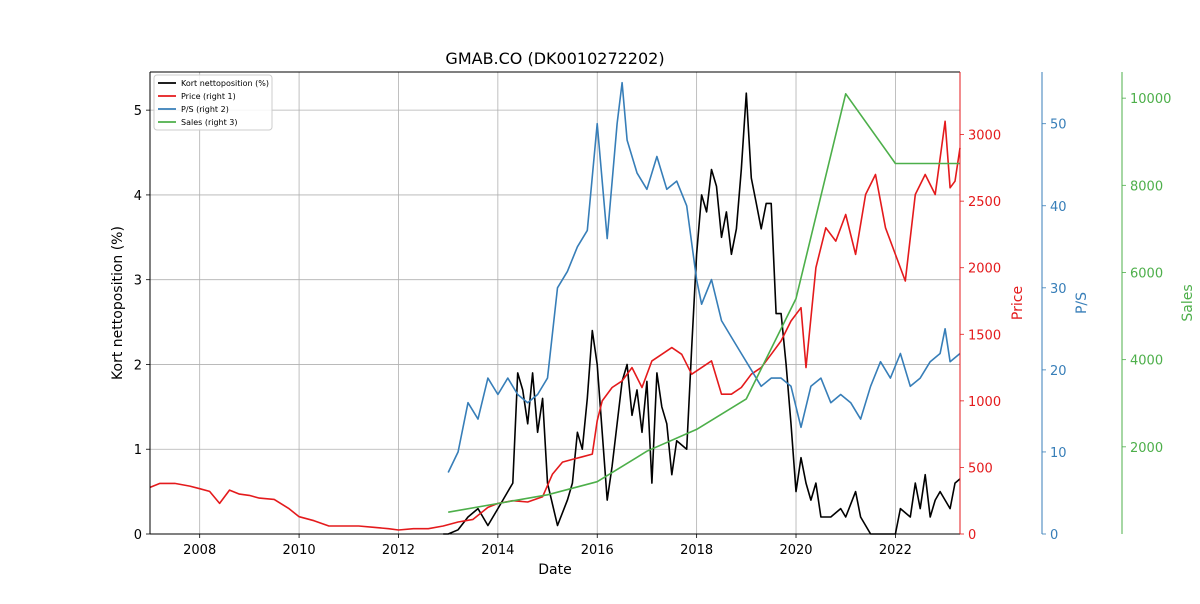  What do you see at coordinates (1058, 125) in the screenshot?
I see `right2-tick-label: 50` at bounding box center [1058, 125].